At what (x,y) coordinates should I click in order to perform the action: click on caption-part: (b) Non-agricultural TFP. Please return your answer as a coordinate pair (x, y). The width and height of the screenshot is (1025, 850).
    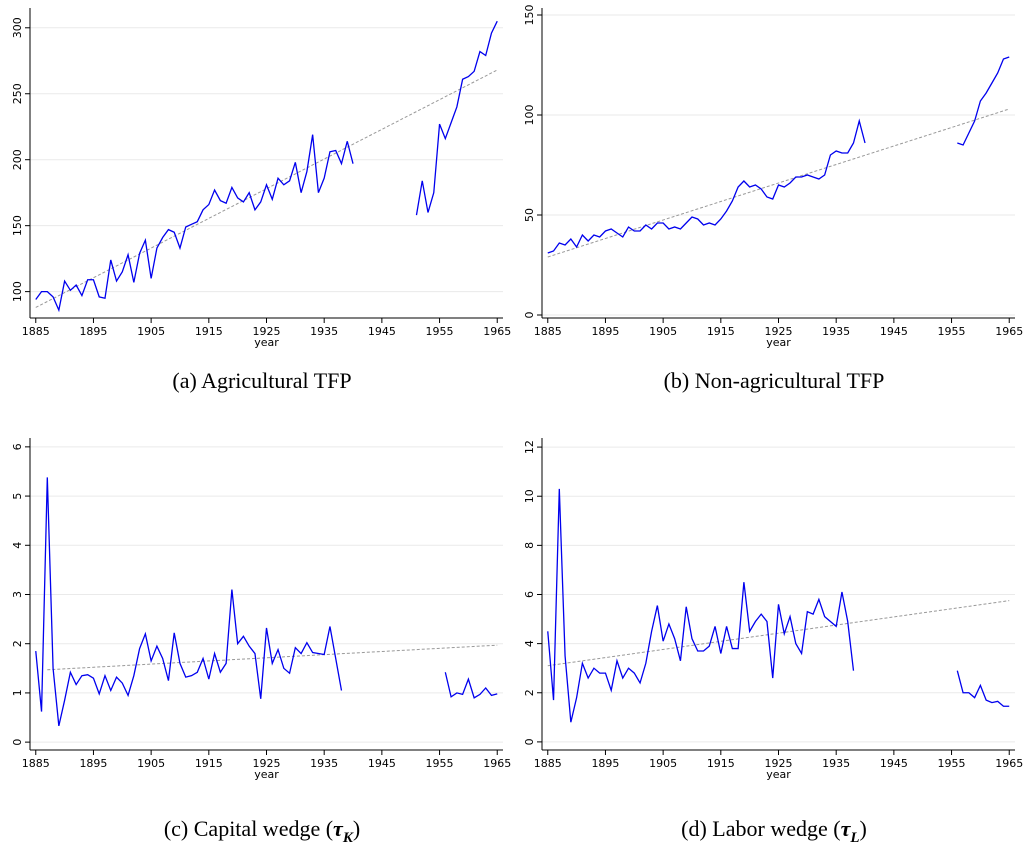
    Looking at the image, I should click on (774, 380).